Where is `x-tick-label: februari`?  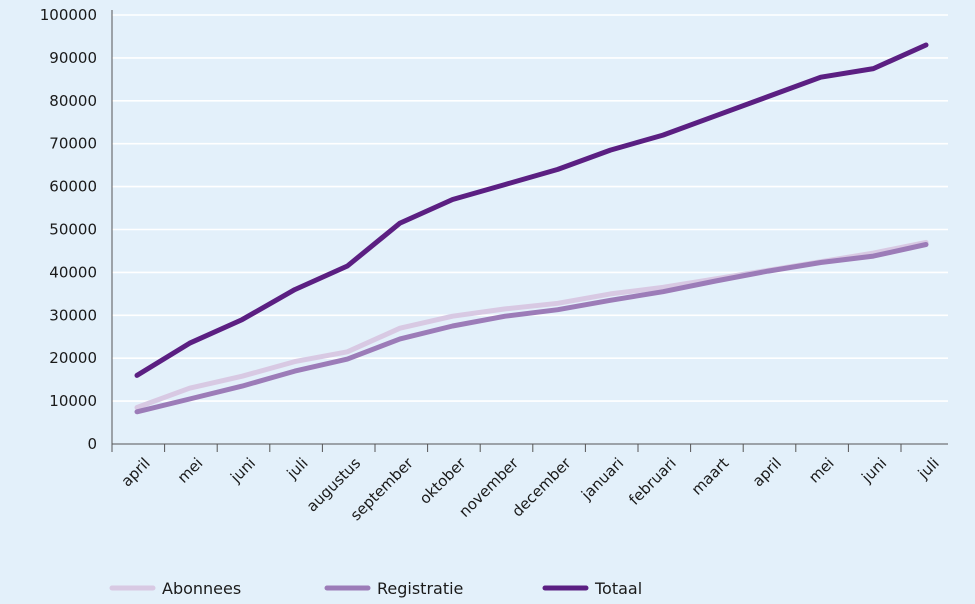 x-tick-label: februari is located at coordinates (652, 481).